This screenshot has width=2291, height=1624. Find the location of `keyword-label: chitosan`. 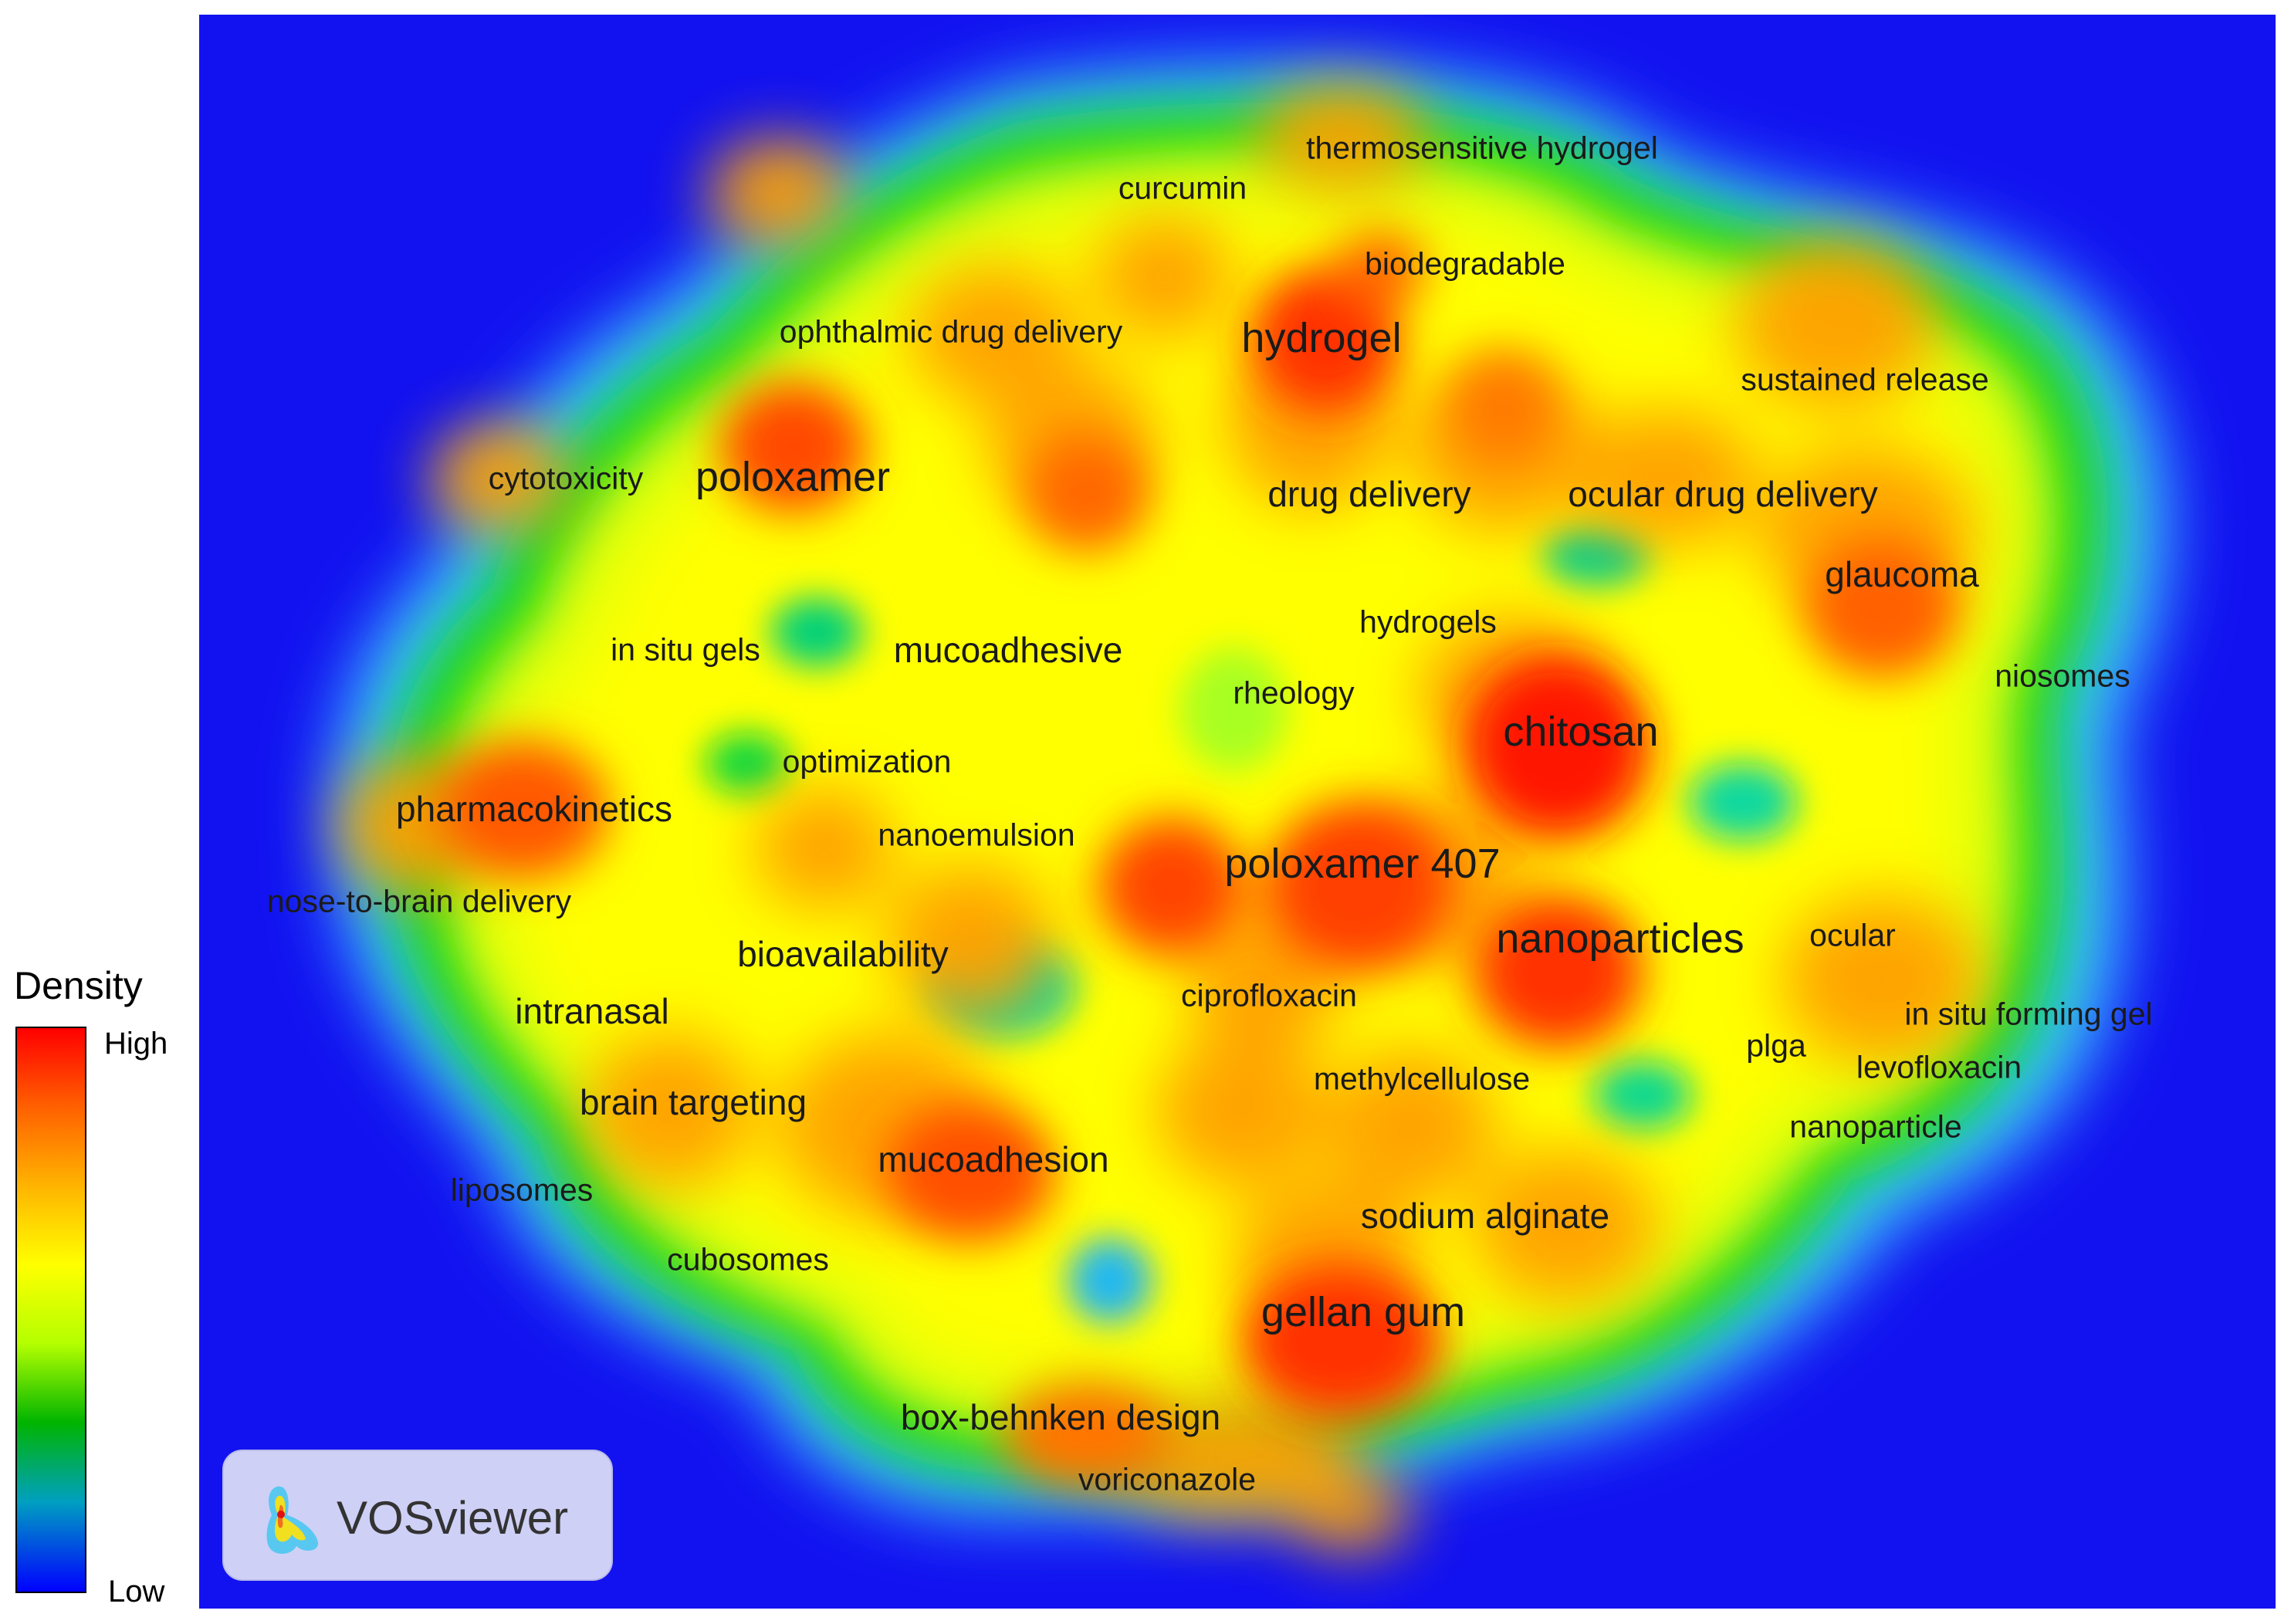

keyword-label: chitosan is located at coordinates (1581, 732).